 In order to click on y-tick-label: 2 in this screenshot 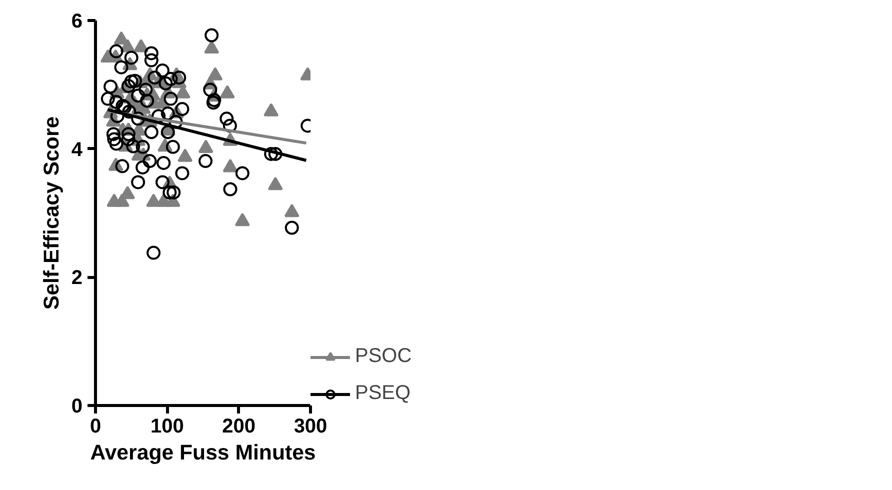, I will do `click(76, 278)`.